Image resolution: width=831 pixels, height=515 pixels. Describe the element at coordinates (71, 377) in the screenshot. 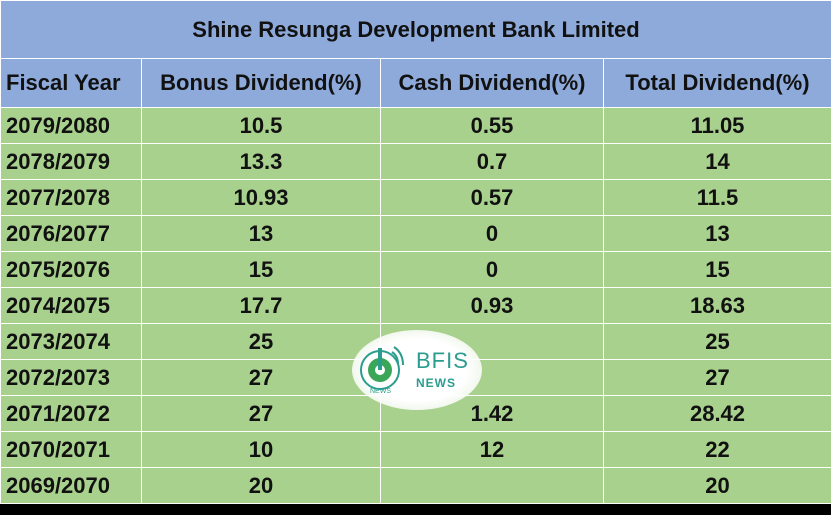

I see `fiscal-year-cell: 2072/2073` at that location.